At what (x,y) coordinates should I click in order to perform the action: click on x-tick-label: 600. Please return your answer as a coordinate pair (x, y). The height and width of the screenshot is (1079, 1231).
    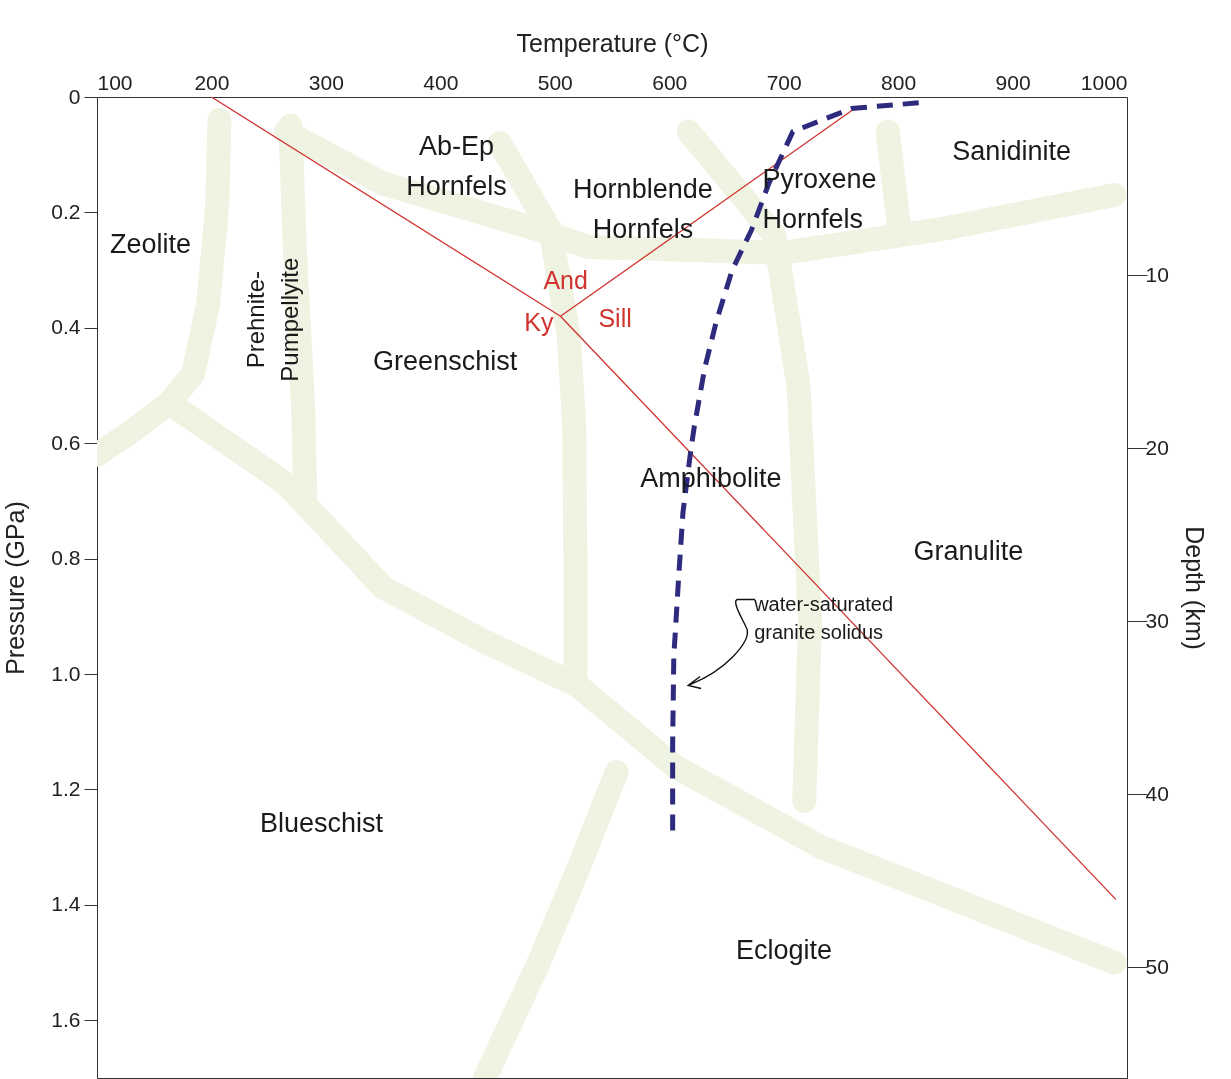
    Looking at the image, I should click on (670, 82).